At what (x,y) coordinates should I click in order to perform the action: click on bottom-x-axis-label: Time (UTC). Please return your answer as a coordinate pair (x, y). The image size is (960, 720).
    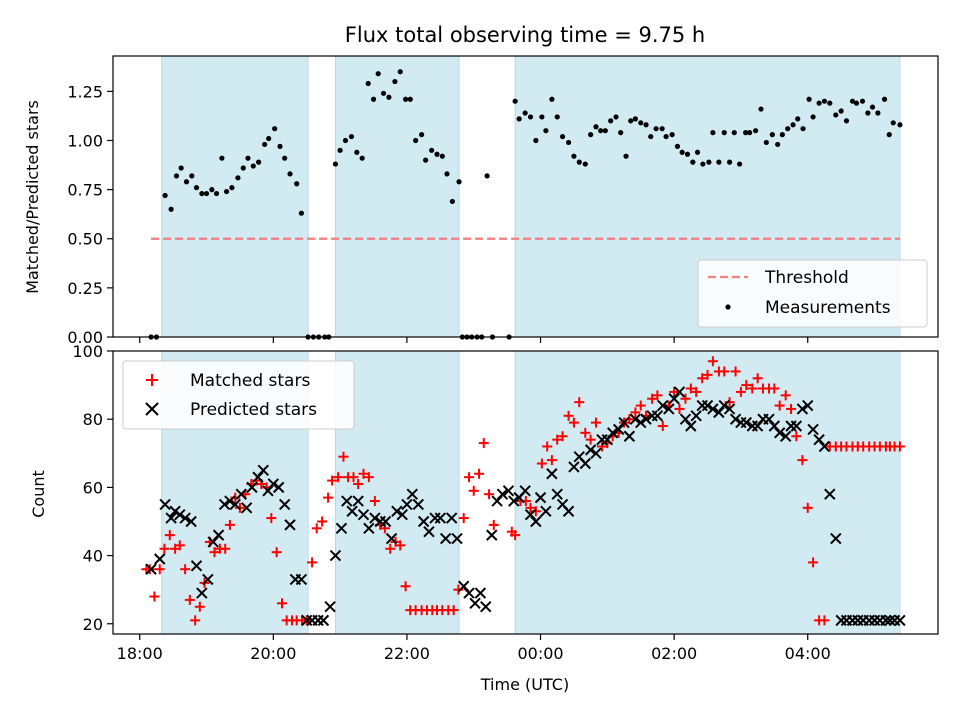
    Looking at the image, I should click on (524, 684).